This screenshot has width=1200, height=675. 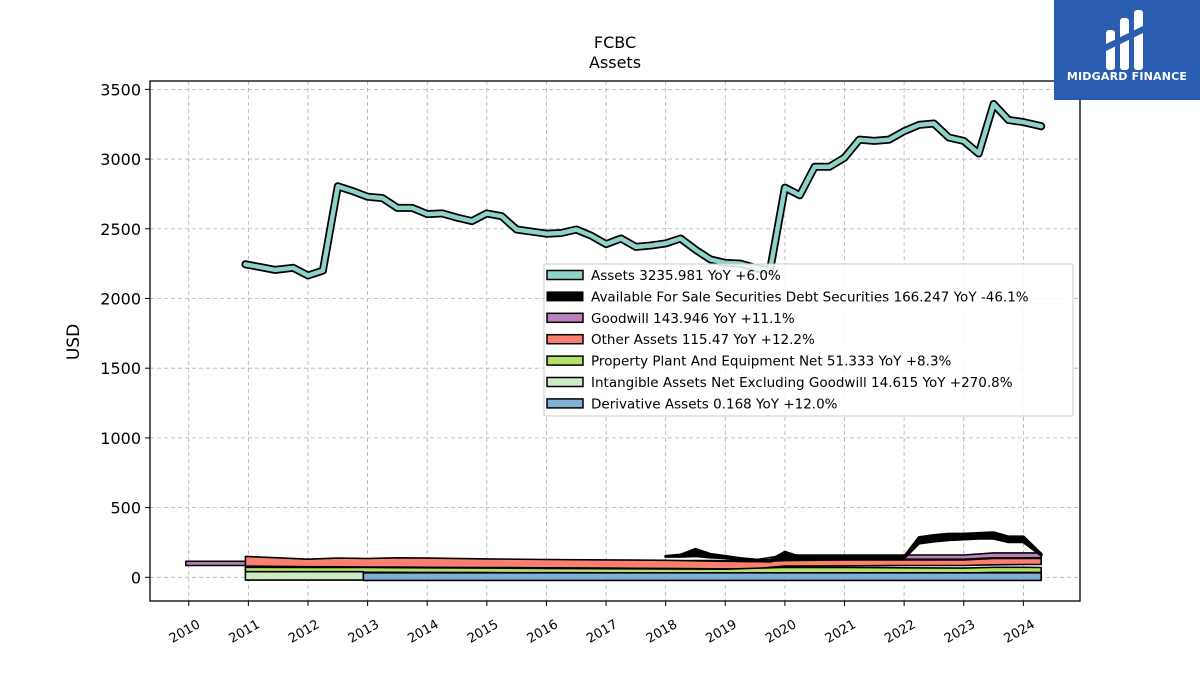 I want to click on logo-mark-icon, so click(x=1124, y=40).